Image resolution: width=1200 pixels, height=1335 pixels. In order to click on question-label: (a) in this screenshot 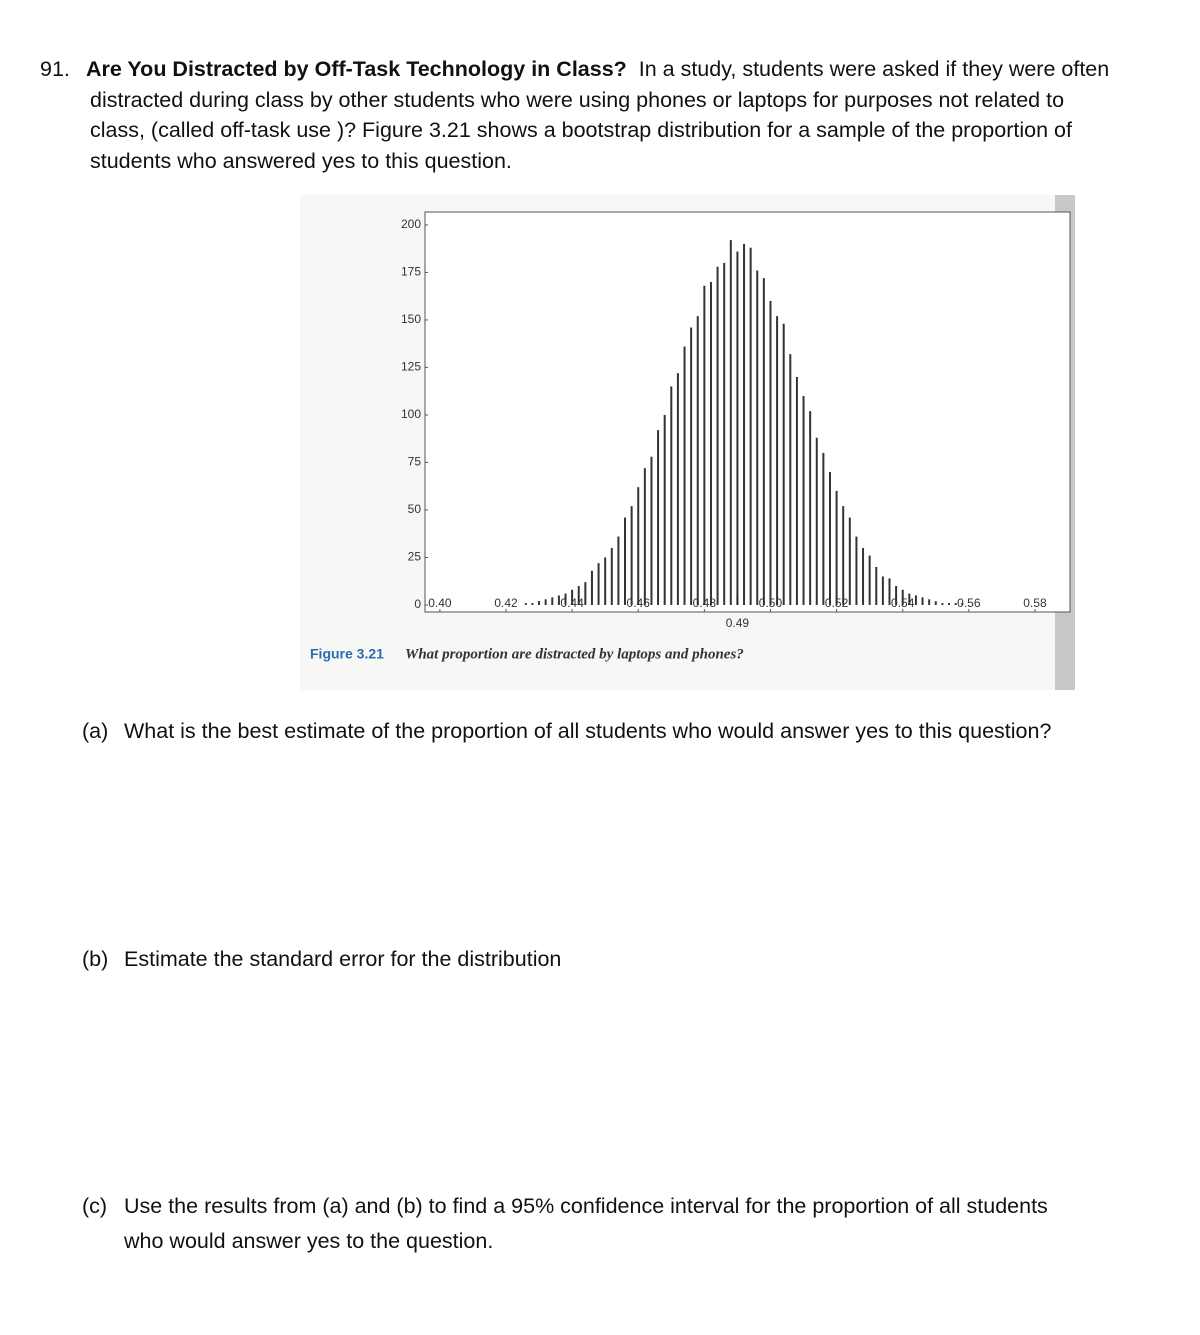, I will do `click(95, 731)`.